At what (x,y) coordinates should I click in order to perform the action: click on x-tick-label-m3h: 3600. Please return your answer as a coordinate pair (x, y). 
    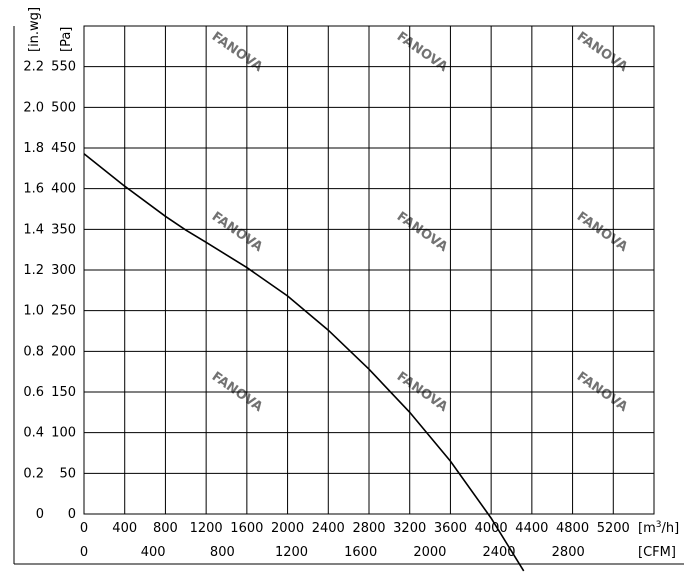
    Looking at the image, I should click on (450, 528).